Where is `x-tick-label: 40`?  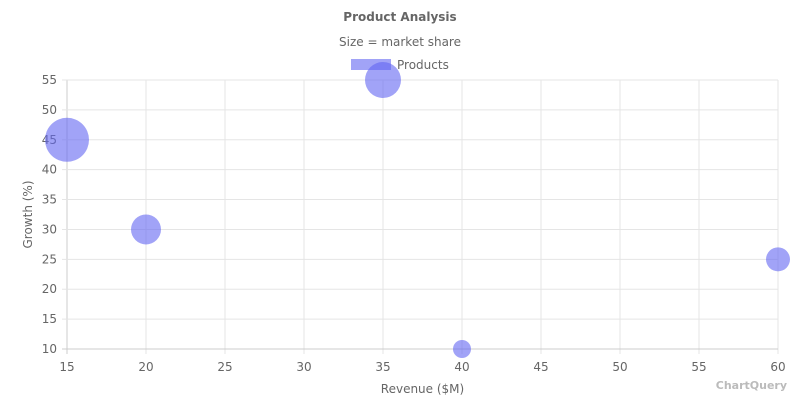 x-tick-label: 40 is located at coordinates (461, 367).